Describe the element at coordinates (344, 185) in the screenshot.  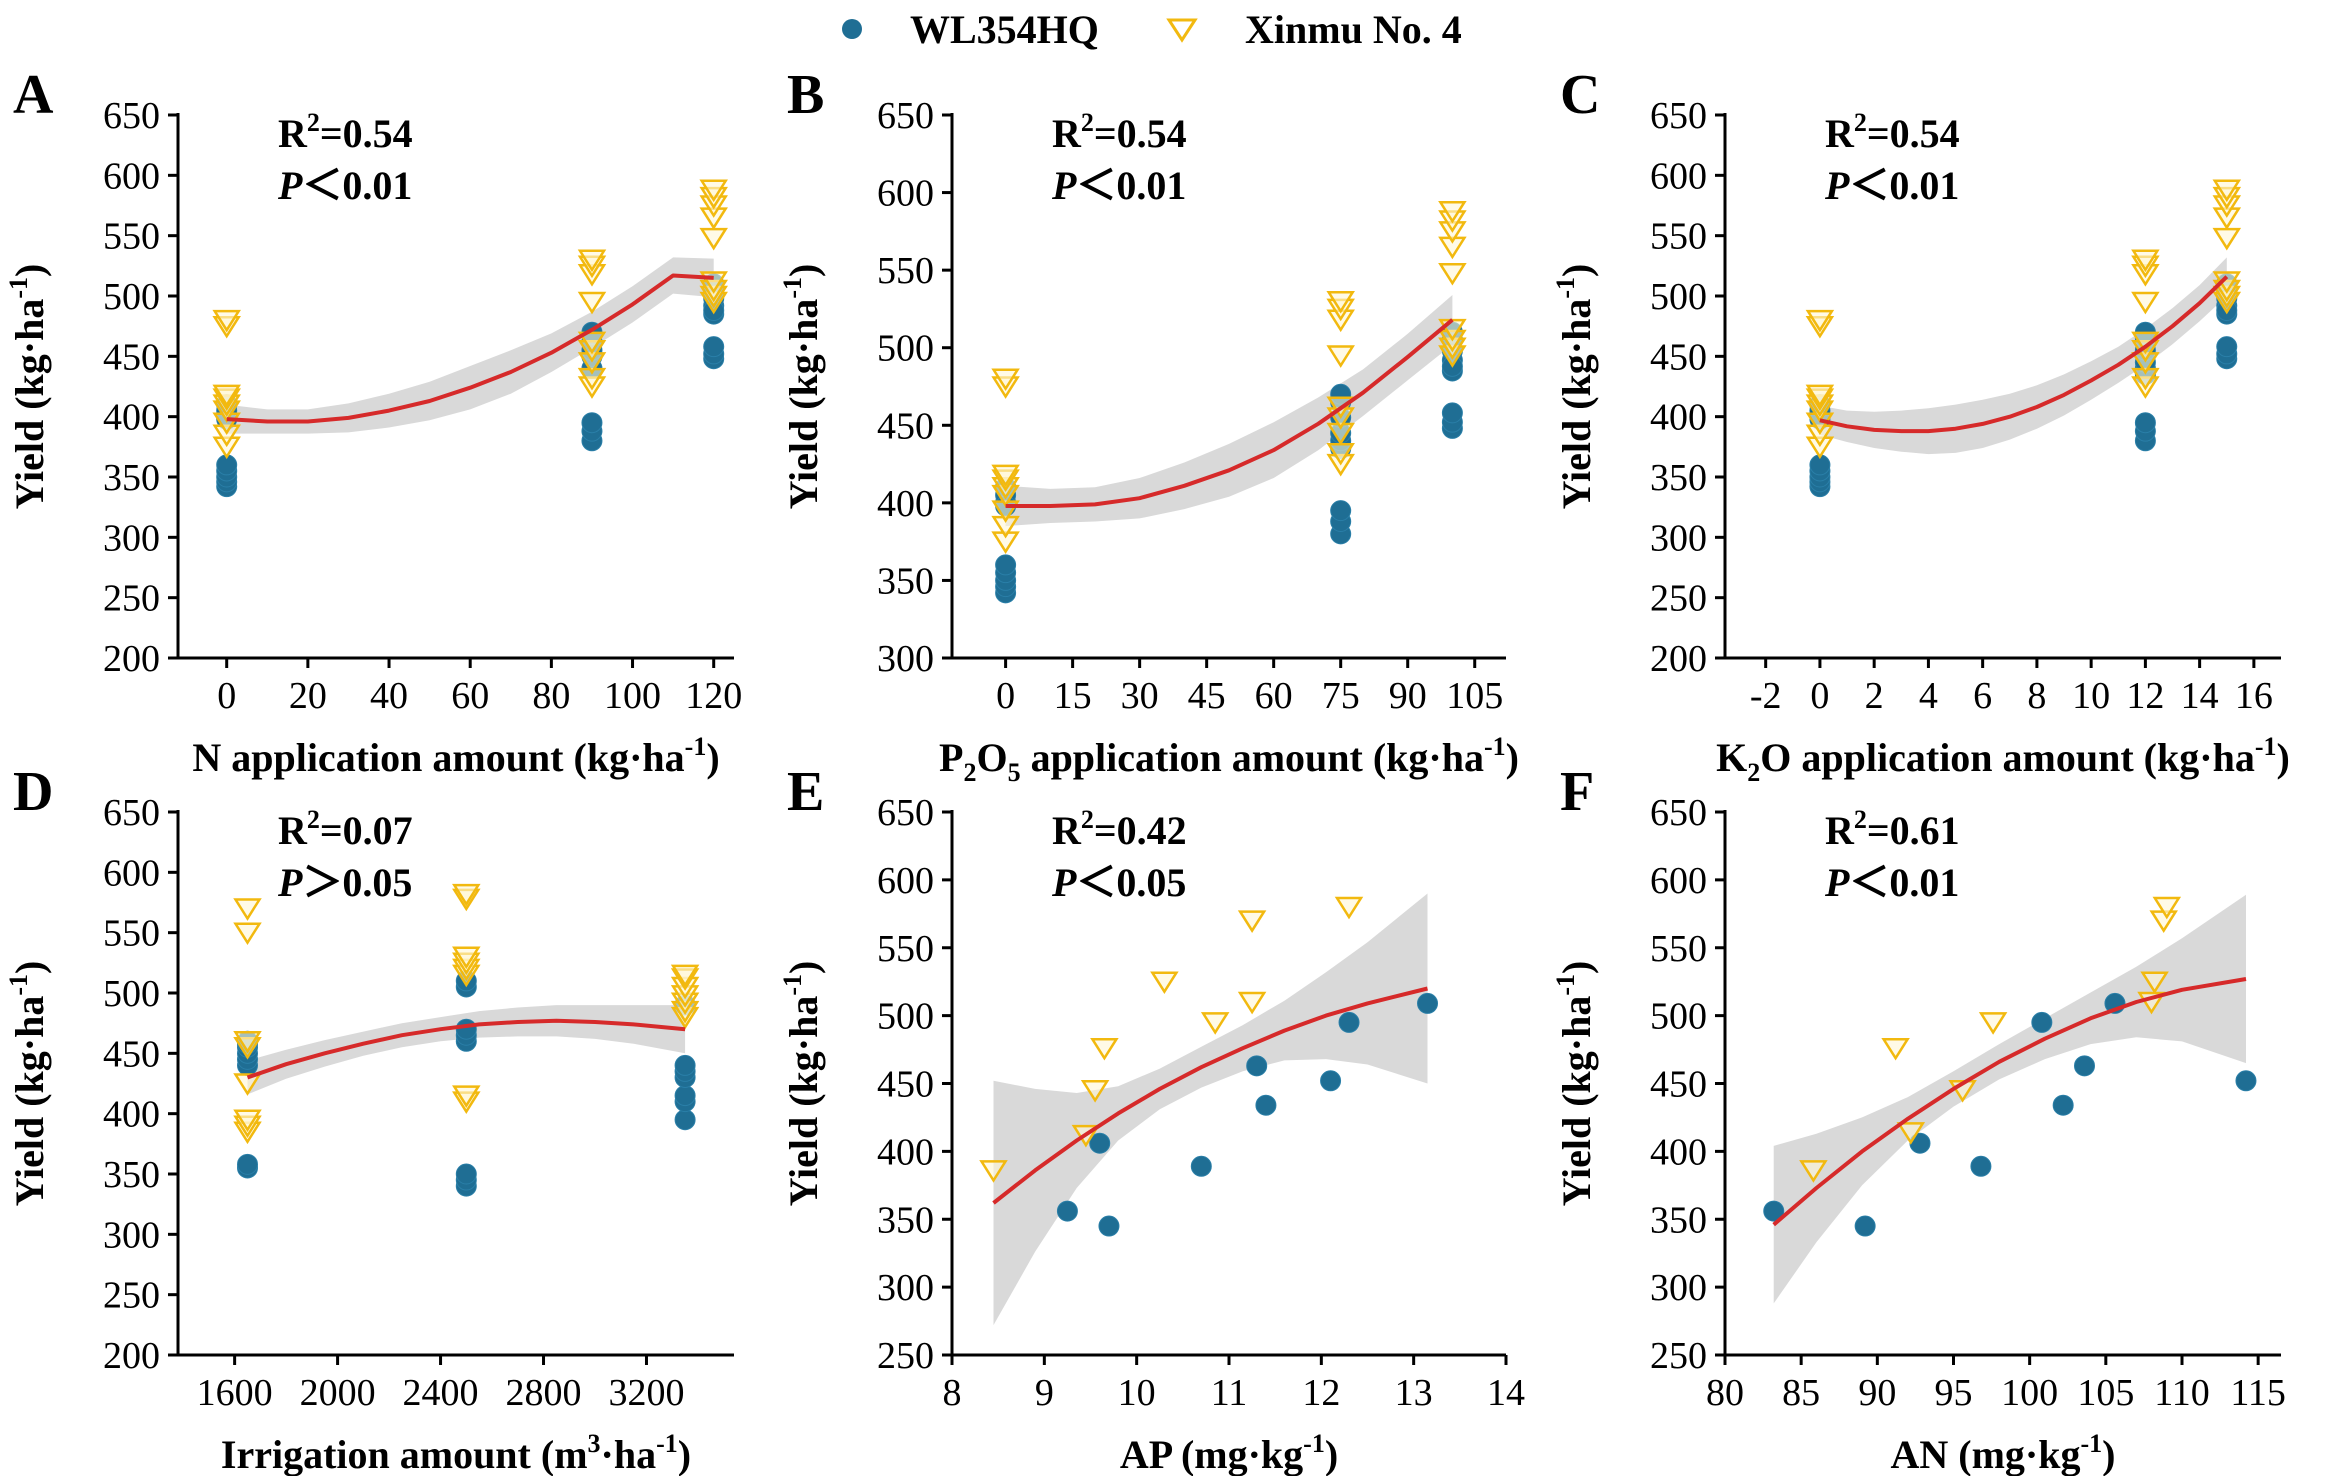
I see `p-value-label: P＜0.01` at that location.